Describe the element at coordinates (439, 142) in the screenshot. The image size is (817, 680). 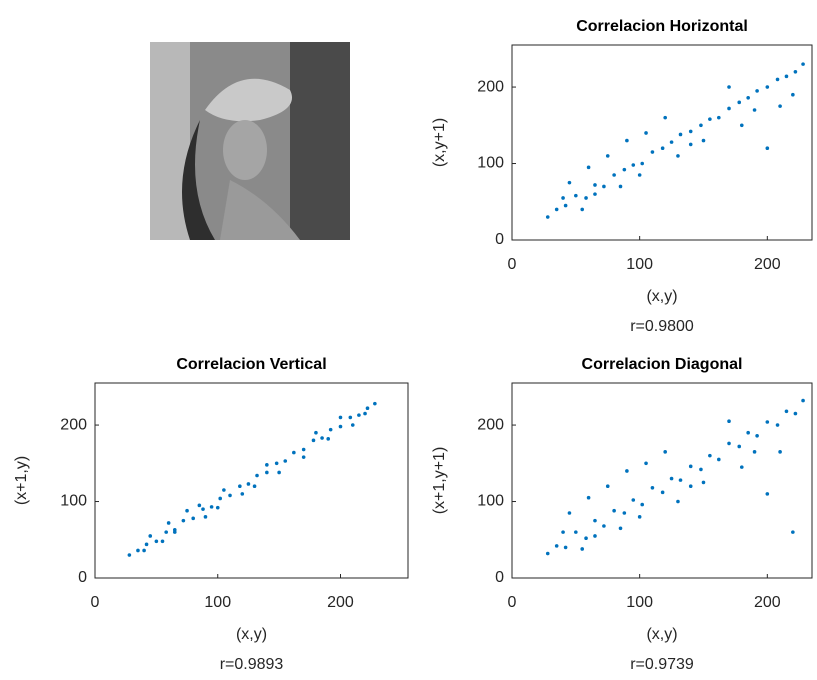
I see `y-axis-label: (x,y+1)` at that location.